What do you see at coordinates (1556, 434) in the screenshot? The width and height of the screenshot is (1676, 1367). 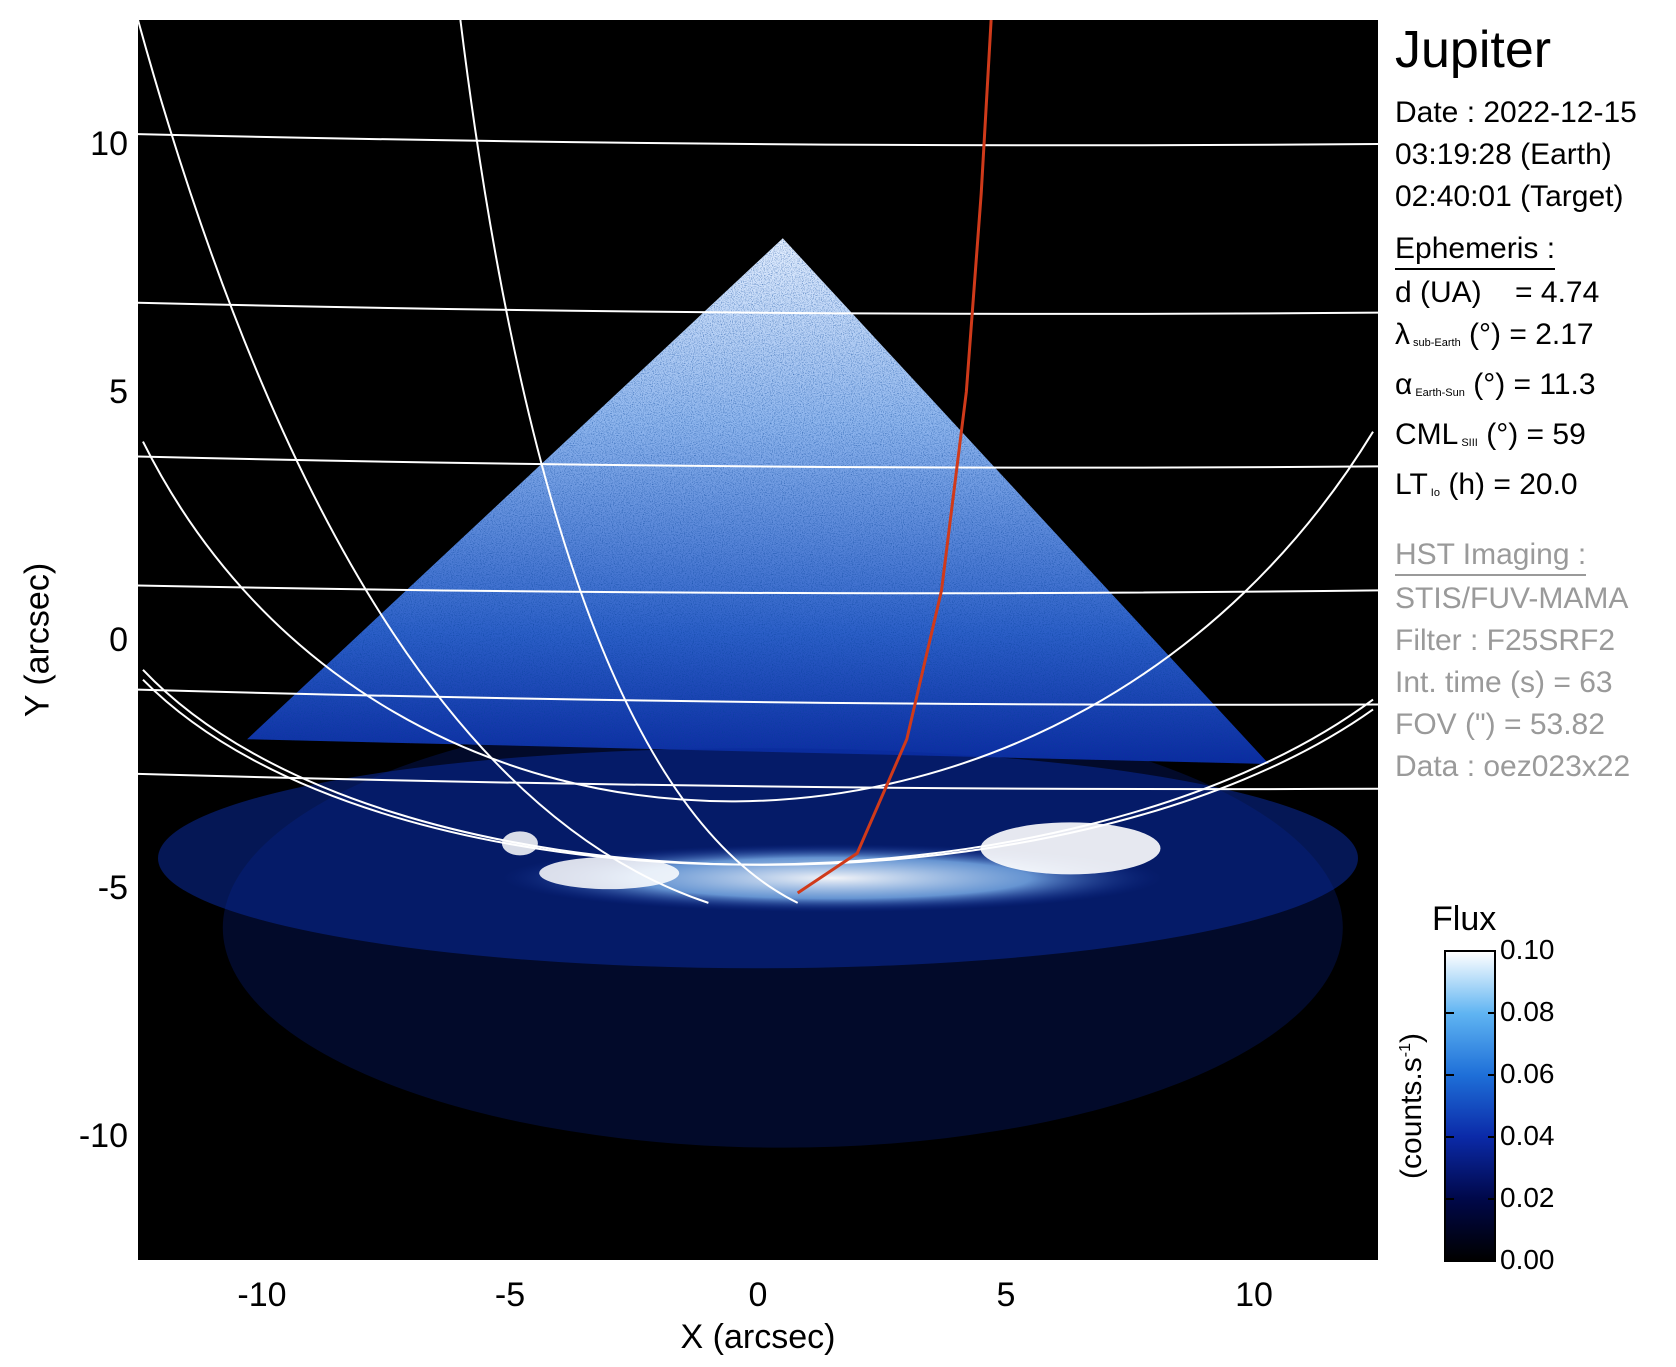 I see `cml-value: = 59` at bounding box center [1556, 434].